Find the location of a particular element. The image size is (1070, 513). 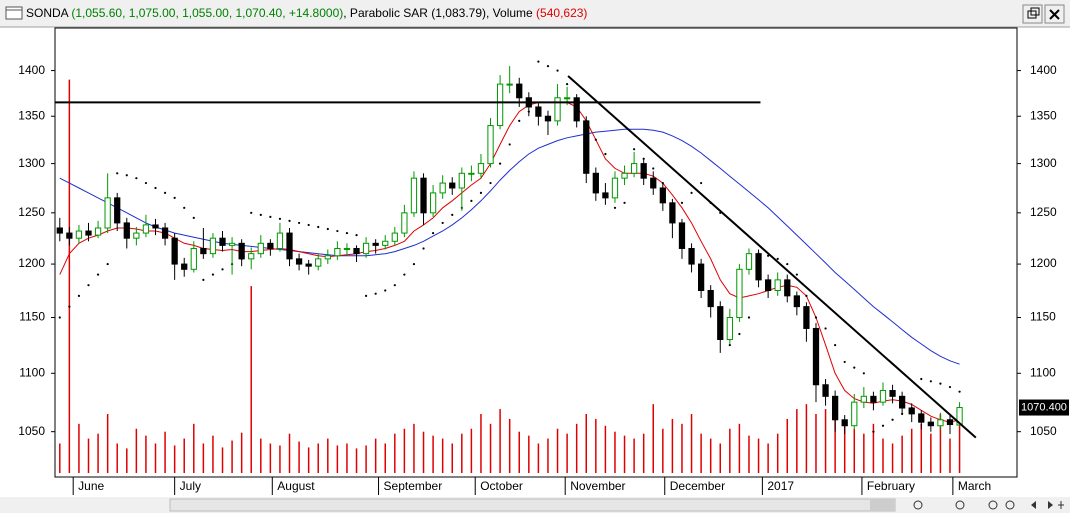

x-tick-label: 2017 is located at coordinates (780, 486).